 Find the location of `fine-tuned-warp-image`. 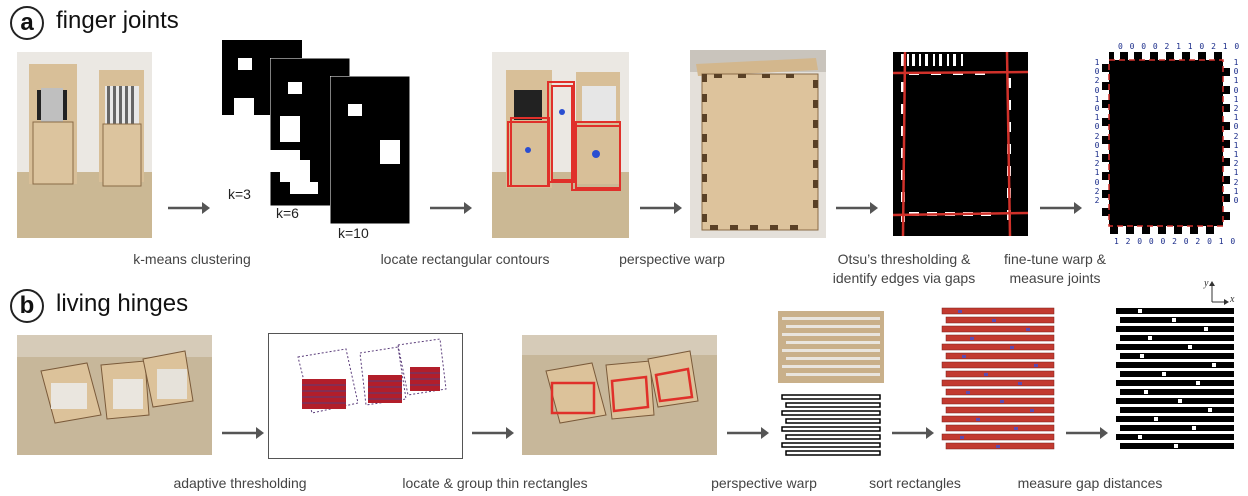

fine-tuned-warp-image is located at coordinates (1166, 143).